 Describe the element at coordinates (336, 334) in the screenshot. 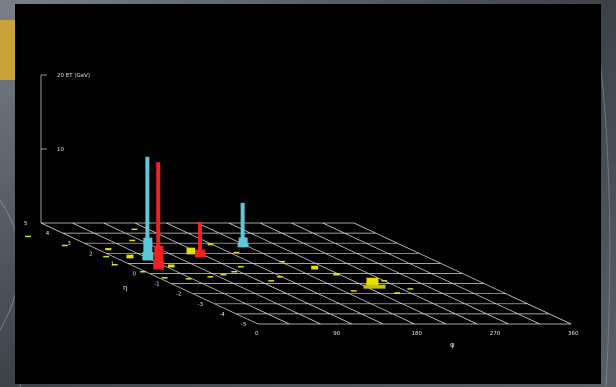

I see `phi-tick-label: 90` at that location.